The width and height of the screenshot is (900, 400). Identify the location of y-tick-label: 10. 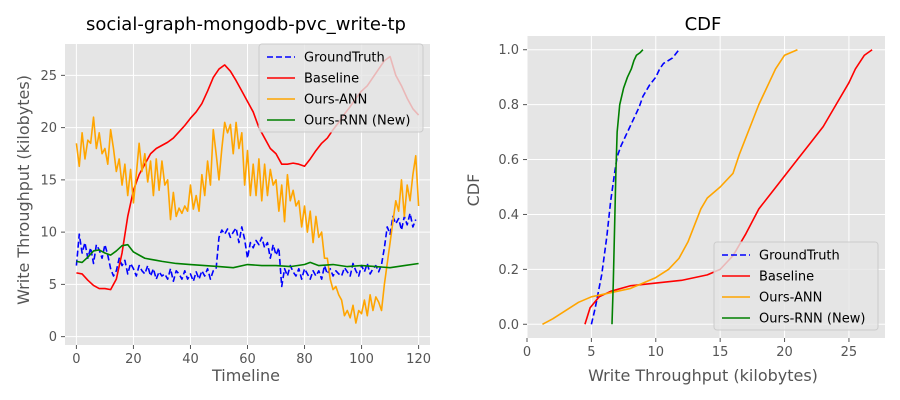
(48, 233).